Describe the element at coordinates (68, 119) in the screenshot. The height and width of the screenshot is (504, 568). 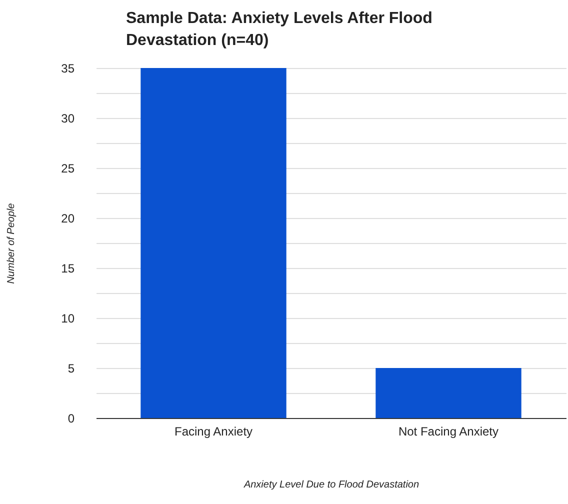
I see `y-tick-label: 30` at that location.